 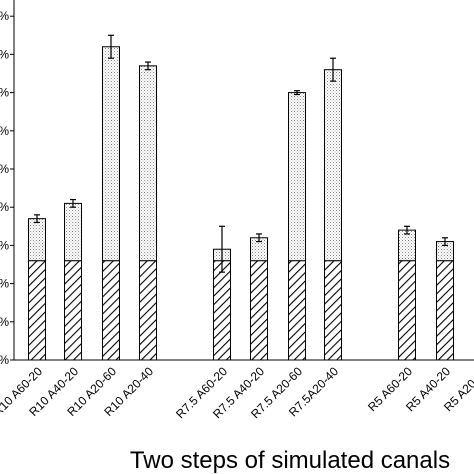 What do you see at coordinates (290, 460) in the screenshot?
I see `x-axis-label: Two steps of simulated canals` at bounding box center [290, 460].